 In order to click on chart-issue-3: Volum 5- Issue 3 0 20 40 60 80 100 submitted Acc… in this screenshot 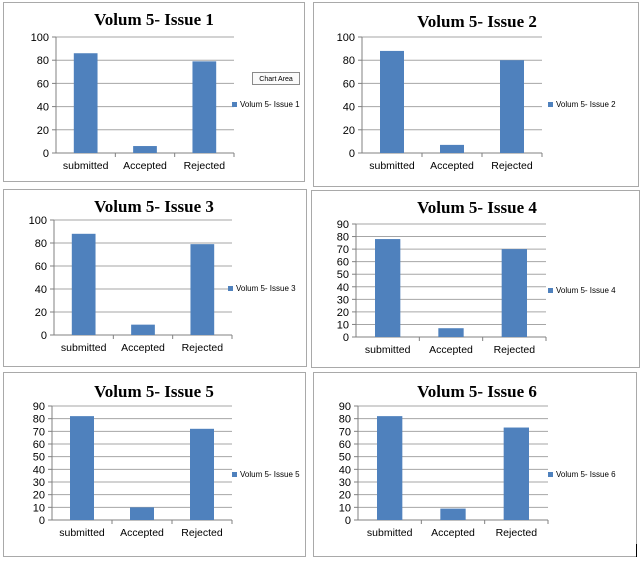, I will do `click(162, 275)`.